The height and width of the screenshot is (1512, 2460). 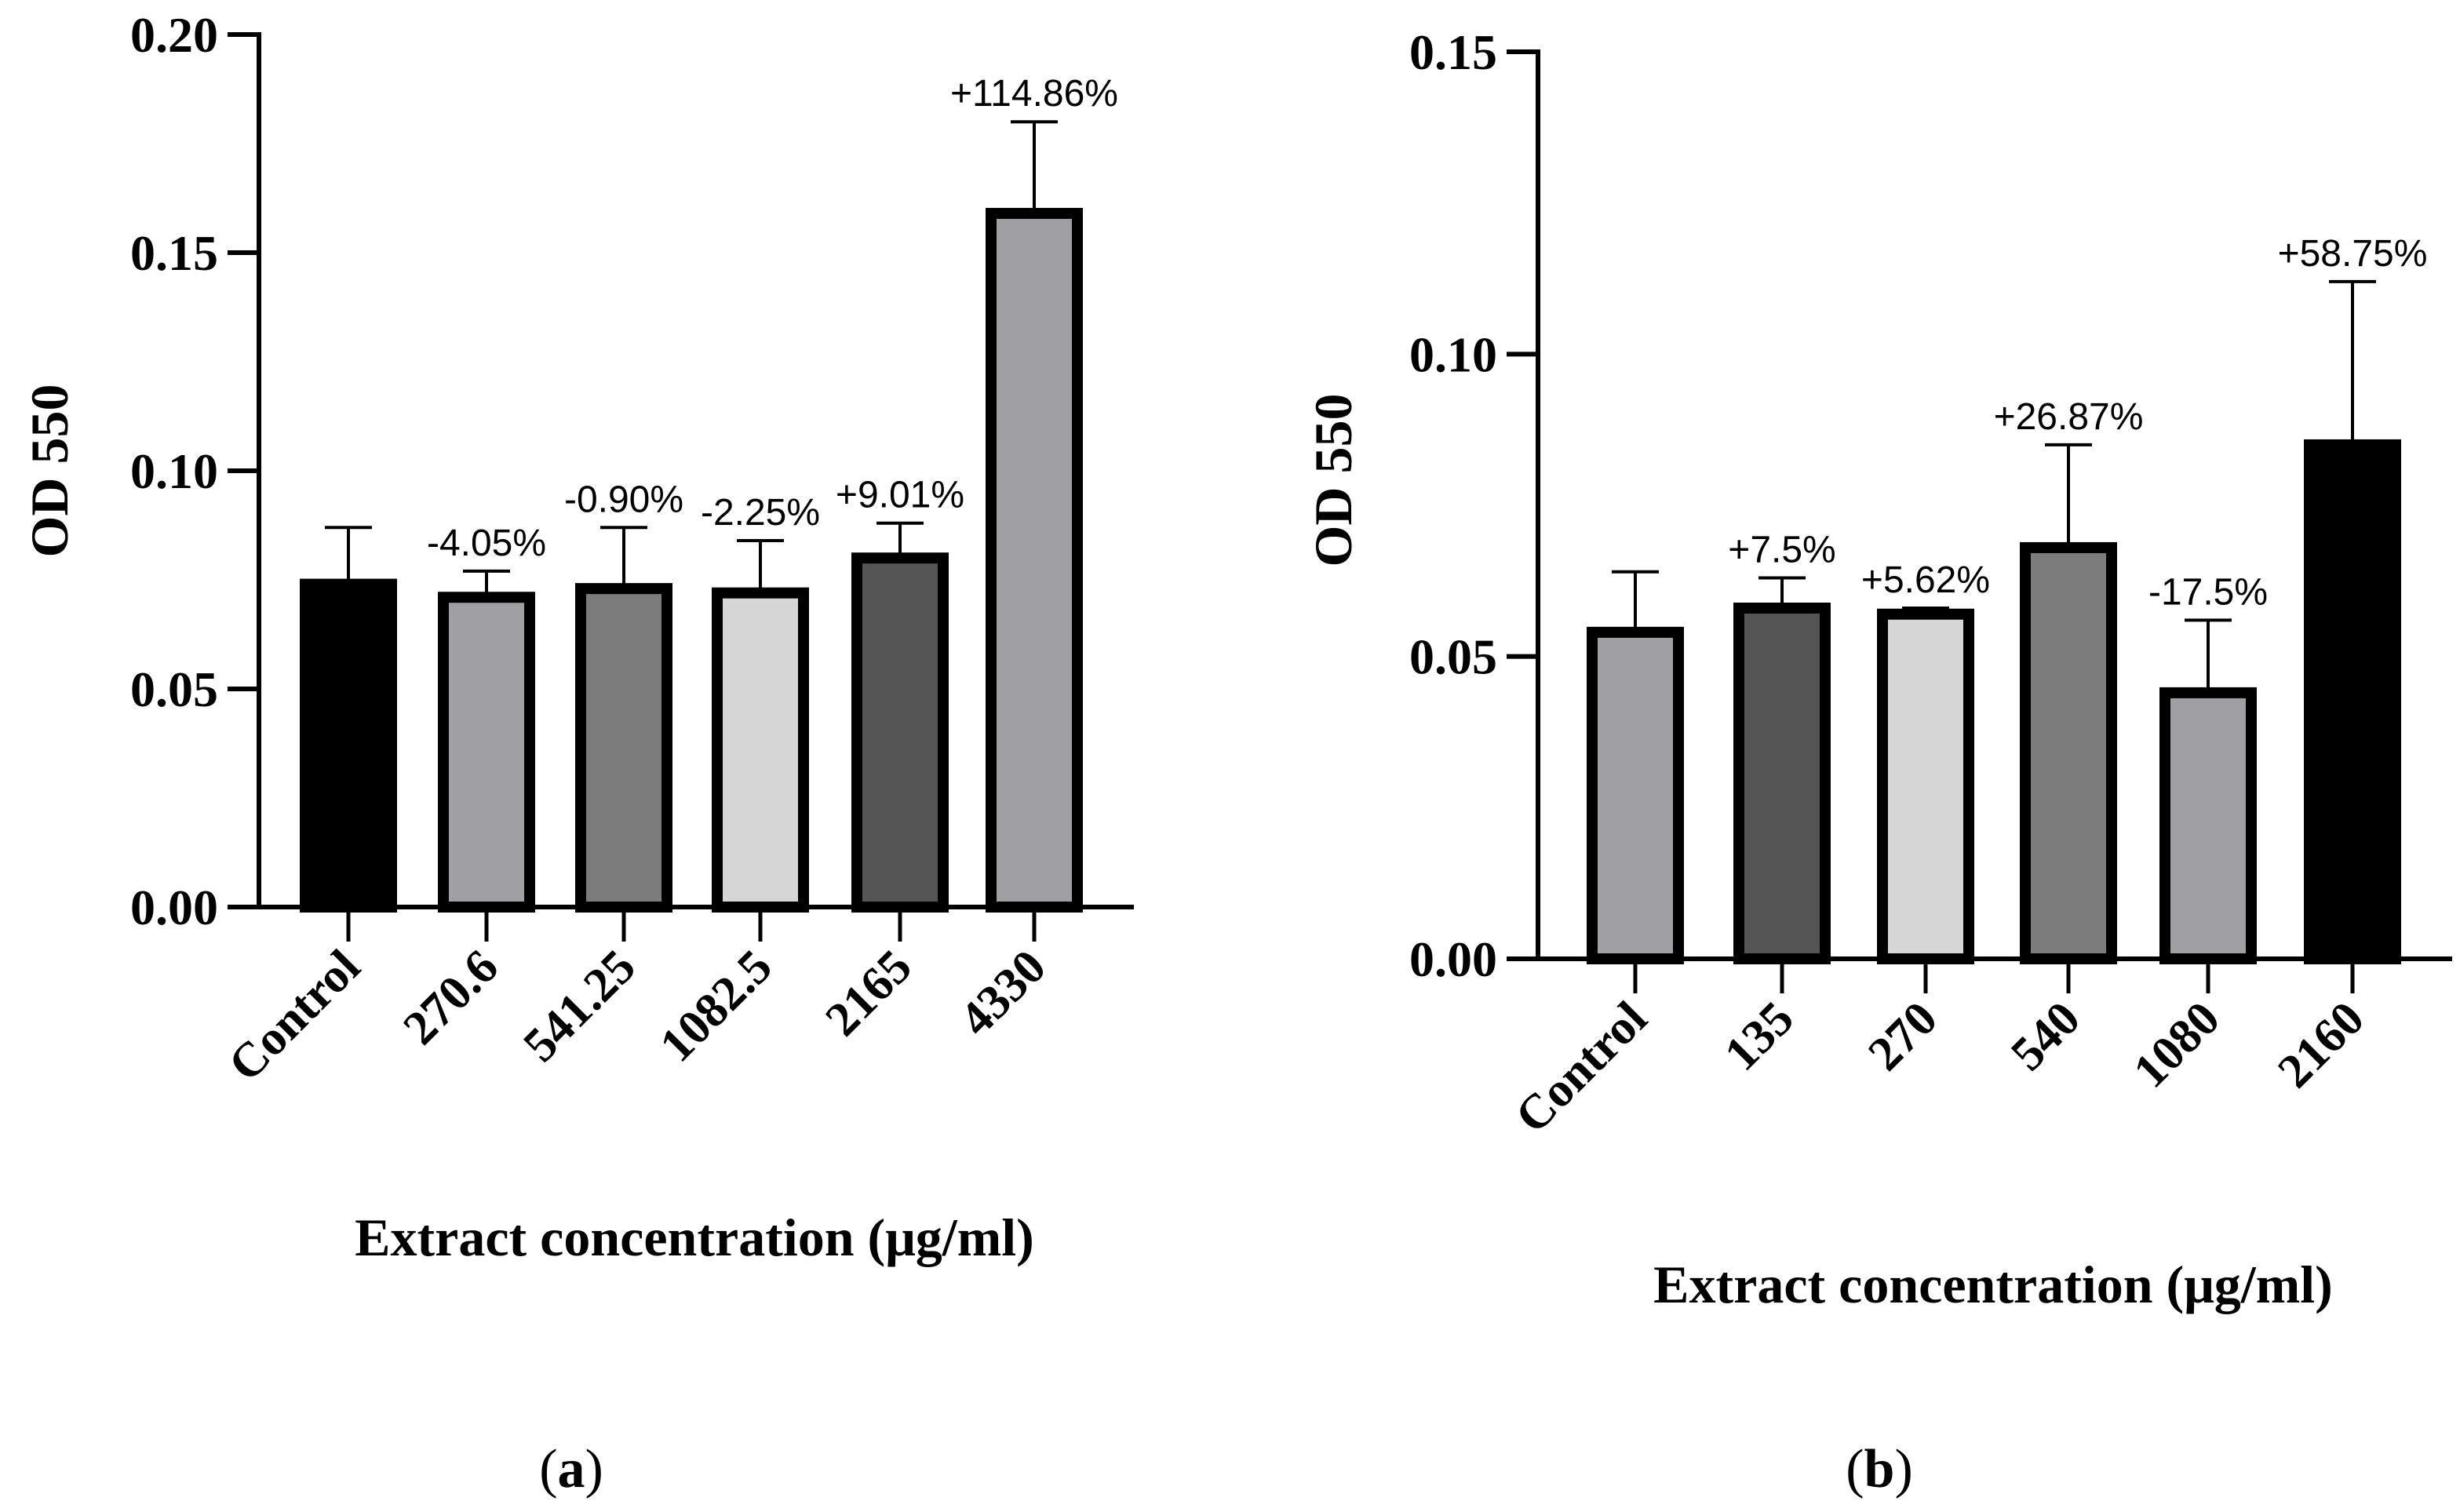 What do you see at coordinates (868, 994) in the screenshot?
I see `x-tick-label: 2165` at bounding box center [868, 994].